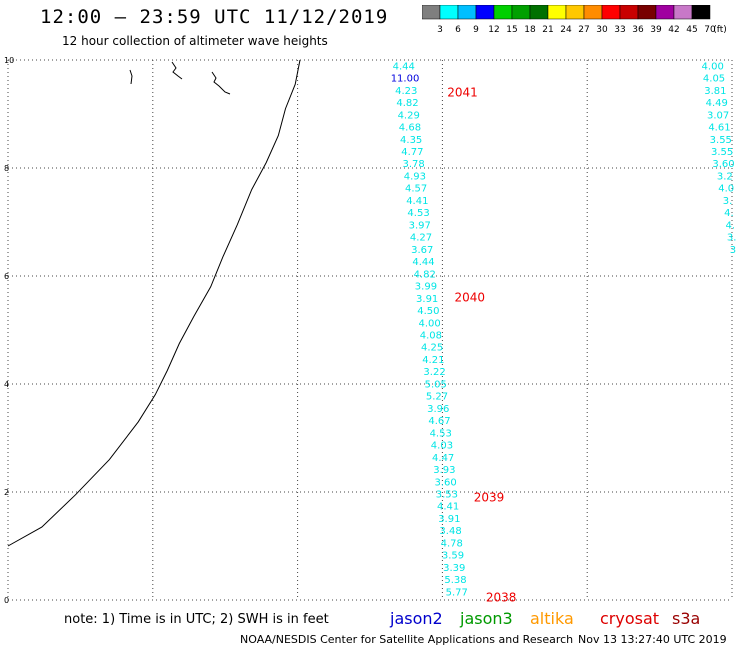  I want to click on wave-height-label: 4.03, so click(442, 446).